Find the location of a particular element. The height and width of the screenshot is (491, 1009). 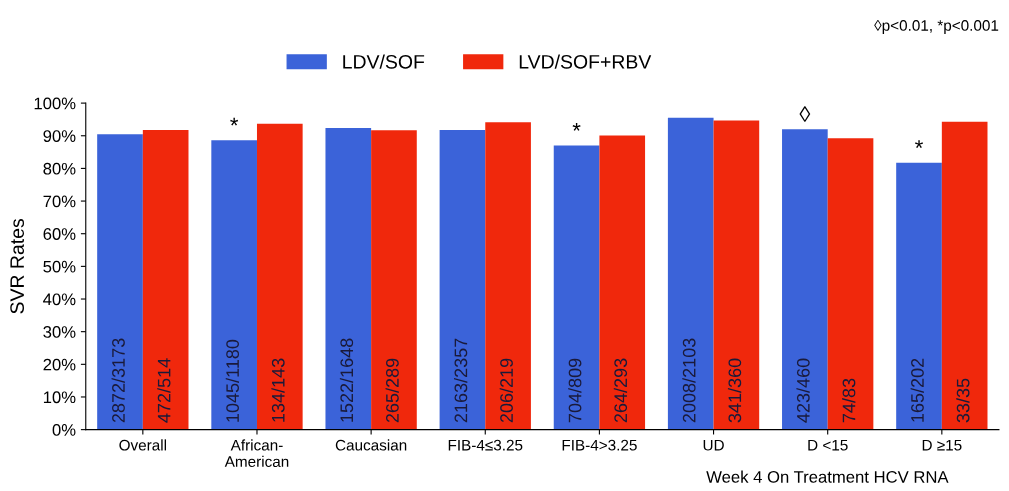

data-label: 33/35 is located at coordinates (963, 400).